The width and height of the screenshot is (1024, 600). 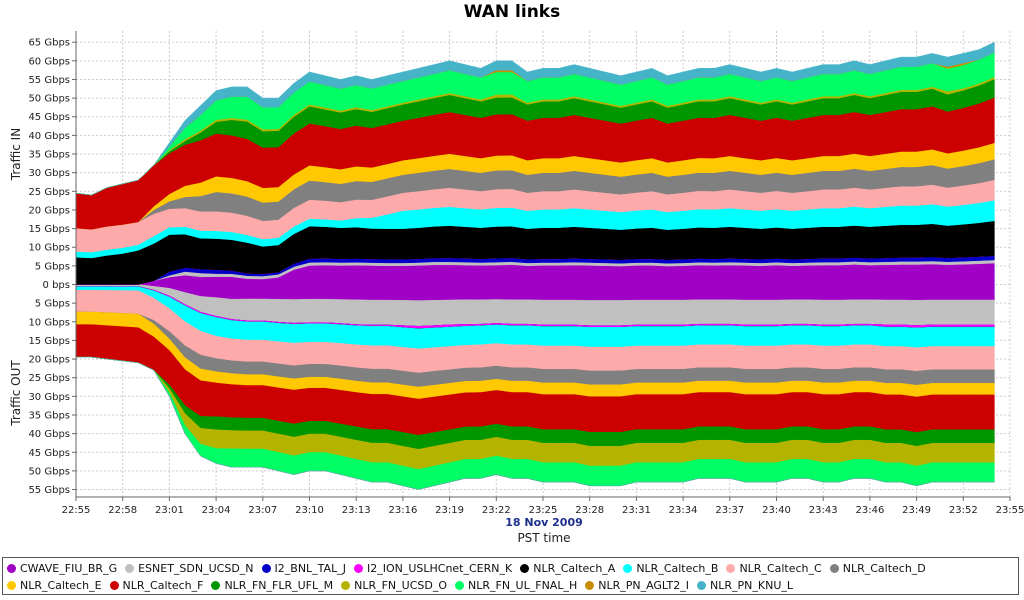 I want to click on legend-label: NLR_Caltech_A, so click(x=574, y=568).